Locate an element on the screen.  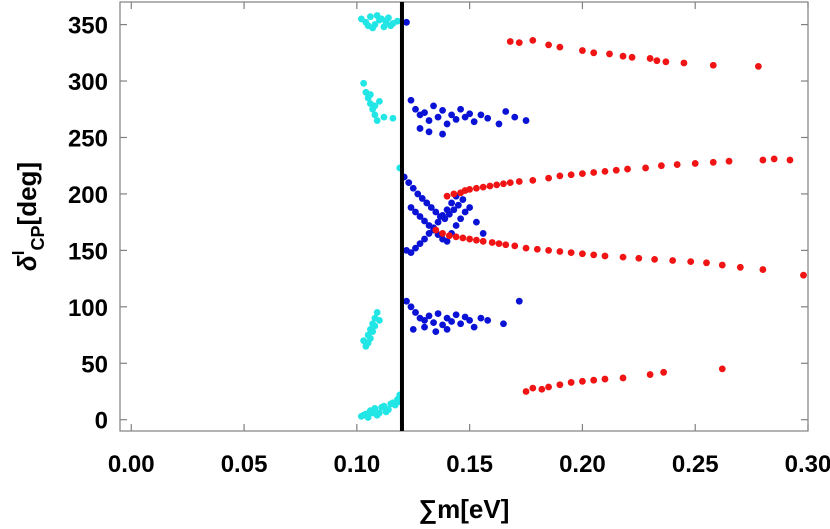
y-axis-label: δlCP[deg] is located at coordinates (28, 216).